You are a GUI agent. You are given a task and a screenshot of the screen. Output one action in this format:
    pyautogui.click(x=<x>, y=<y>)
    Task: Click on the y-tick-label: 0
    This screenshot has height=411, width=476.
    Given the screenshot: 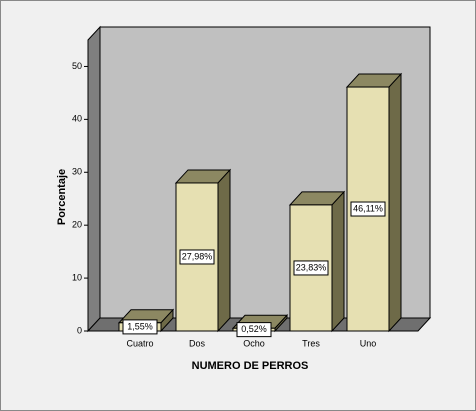 What is the action you would take?
    pyautogui.click(x=79, y=330)
    